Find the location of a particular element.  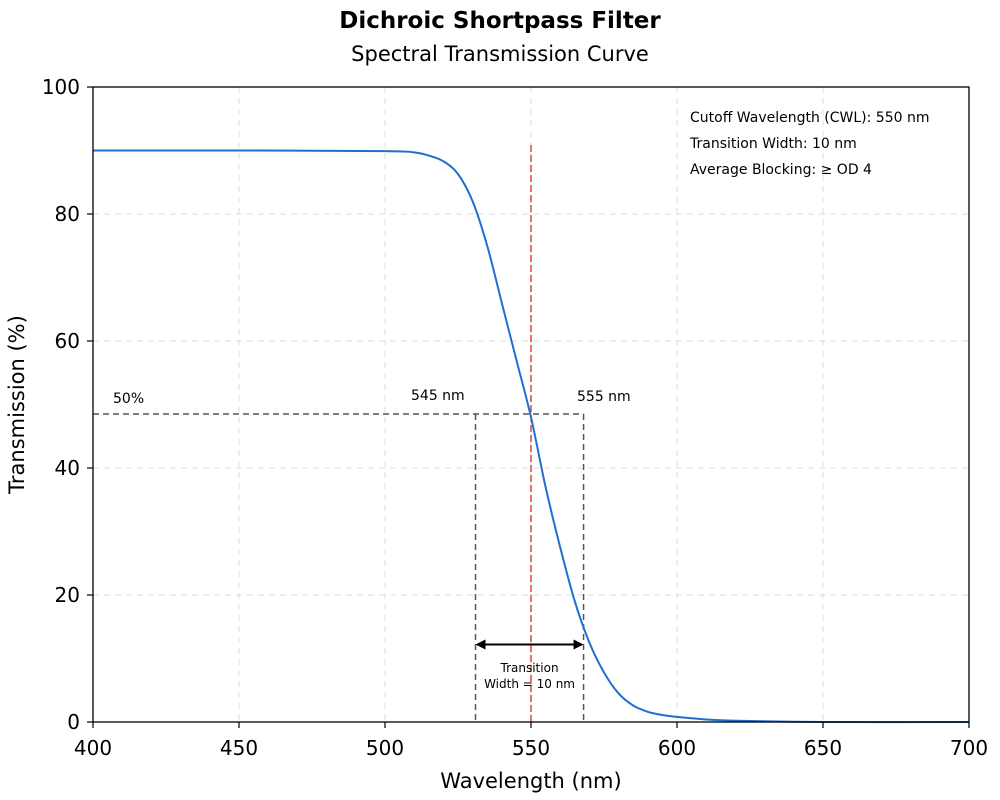

y-axis-label: Transmission (%) is located at coordinates (17, 405).